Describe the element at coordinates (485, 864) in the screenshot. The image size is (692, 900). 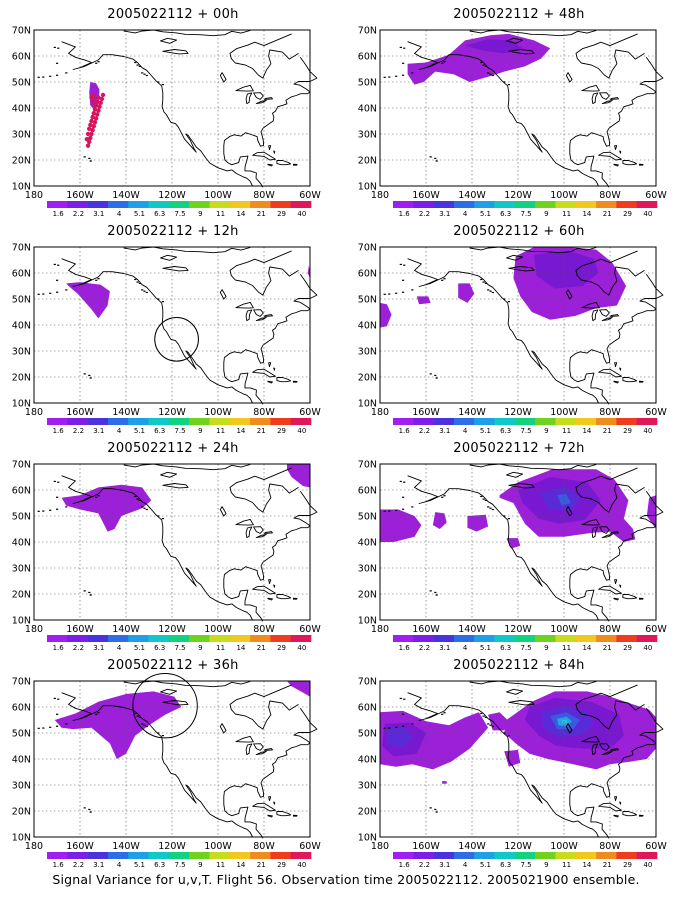
I see `colorbar-label: 5.1` at that location.